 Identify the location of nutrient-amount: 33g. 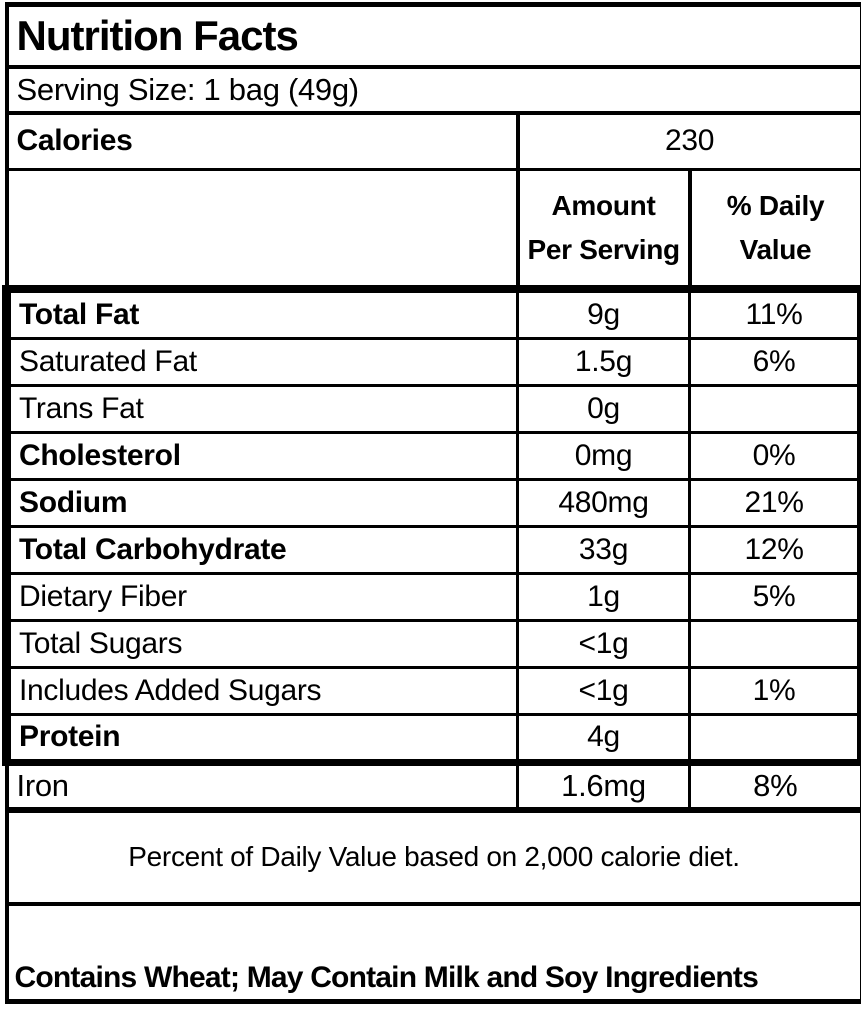
(603, 550).